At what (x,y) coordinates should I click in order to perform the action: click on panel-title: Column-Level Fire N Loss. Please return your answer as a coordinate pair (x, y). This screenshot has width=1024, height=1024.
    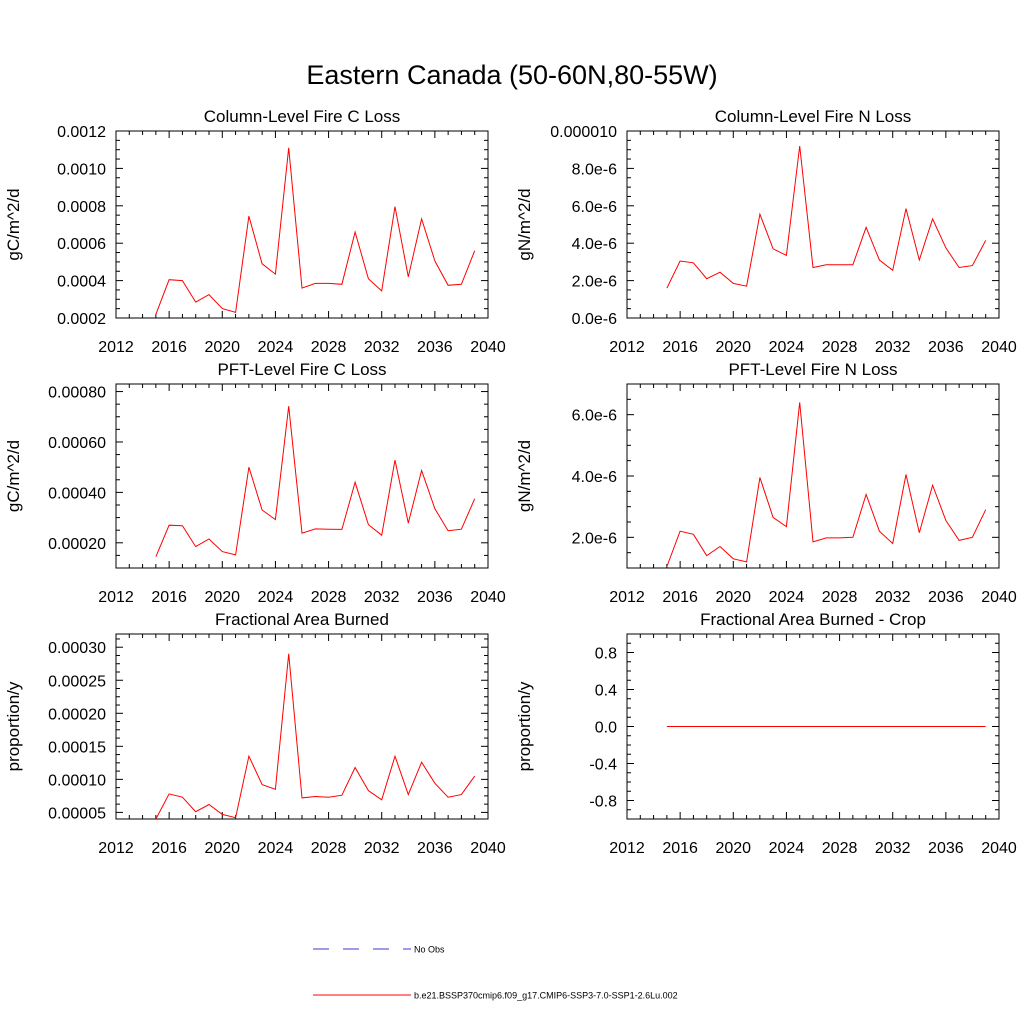
    Looking at the image, I should click on (813, 116).